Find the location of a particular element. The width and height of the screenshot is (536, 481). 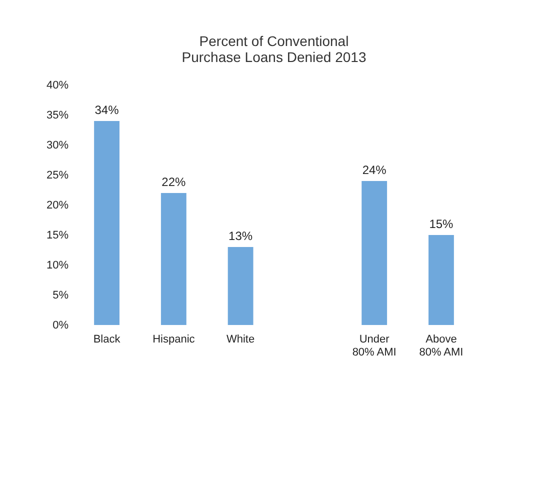

data-label: 34% is located at coordinates (107, 110).